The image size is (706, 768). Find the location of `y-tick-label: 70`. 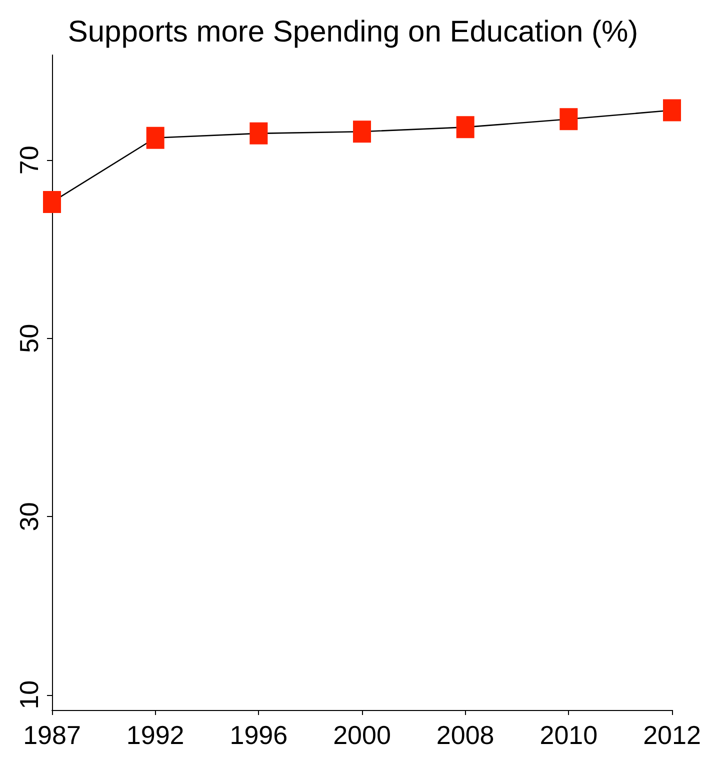

y-tick-label: 70 is located at coordinates (29, 160).